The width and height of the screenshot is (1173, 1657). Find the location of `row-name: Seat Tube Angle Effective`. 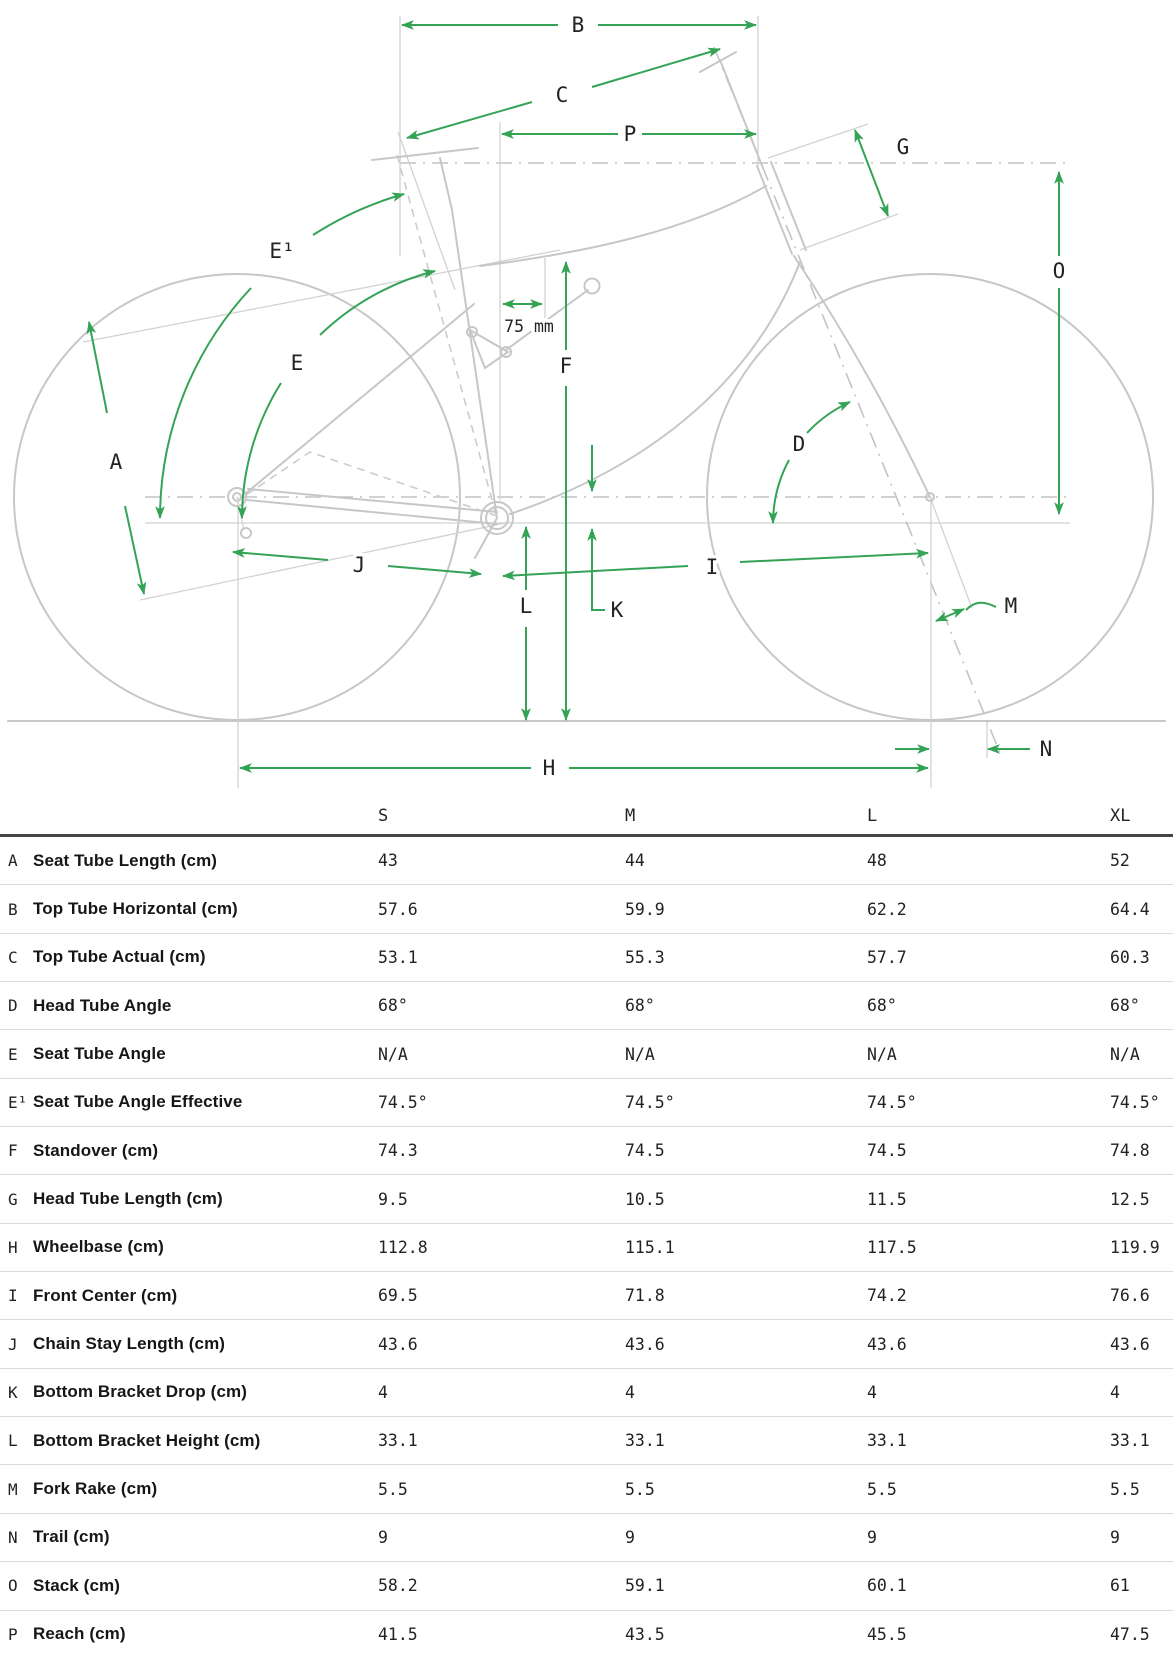

row-name: Seat Tube Angle Effective is located at coordinates (138, 1102).